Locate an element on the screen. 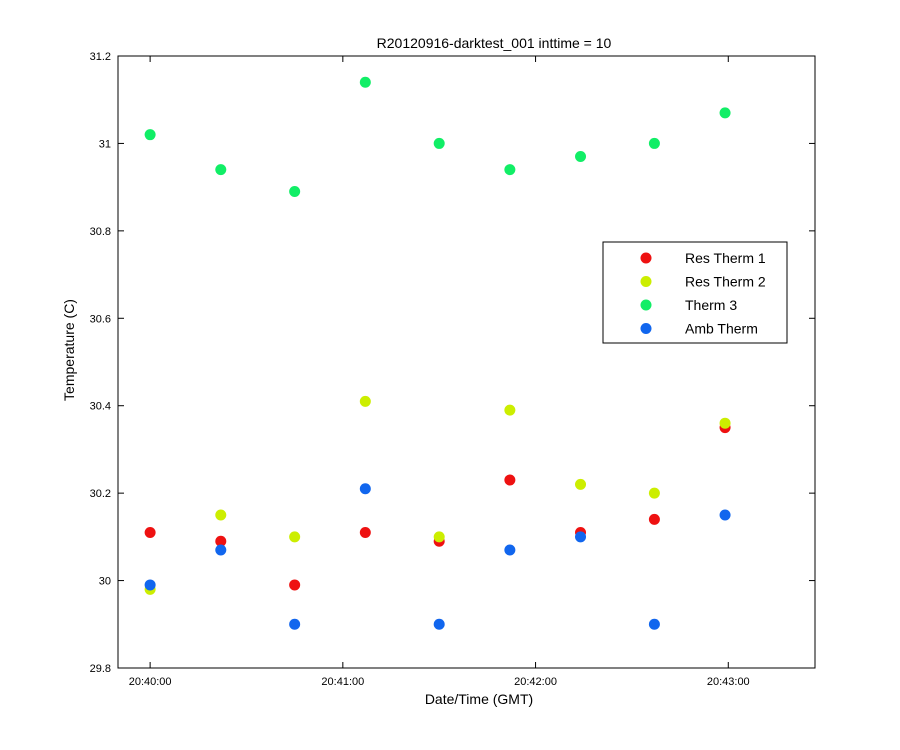 The height and width of the screenshot is (750, 900). legend: Res Therm 1 Res Therm 2 Therm 3 Amb Therm is located at coordinates (695, 292).